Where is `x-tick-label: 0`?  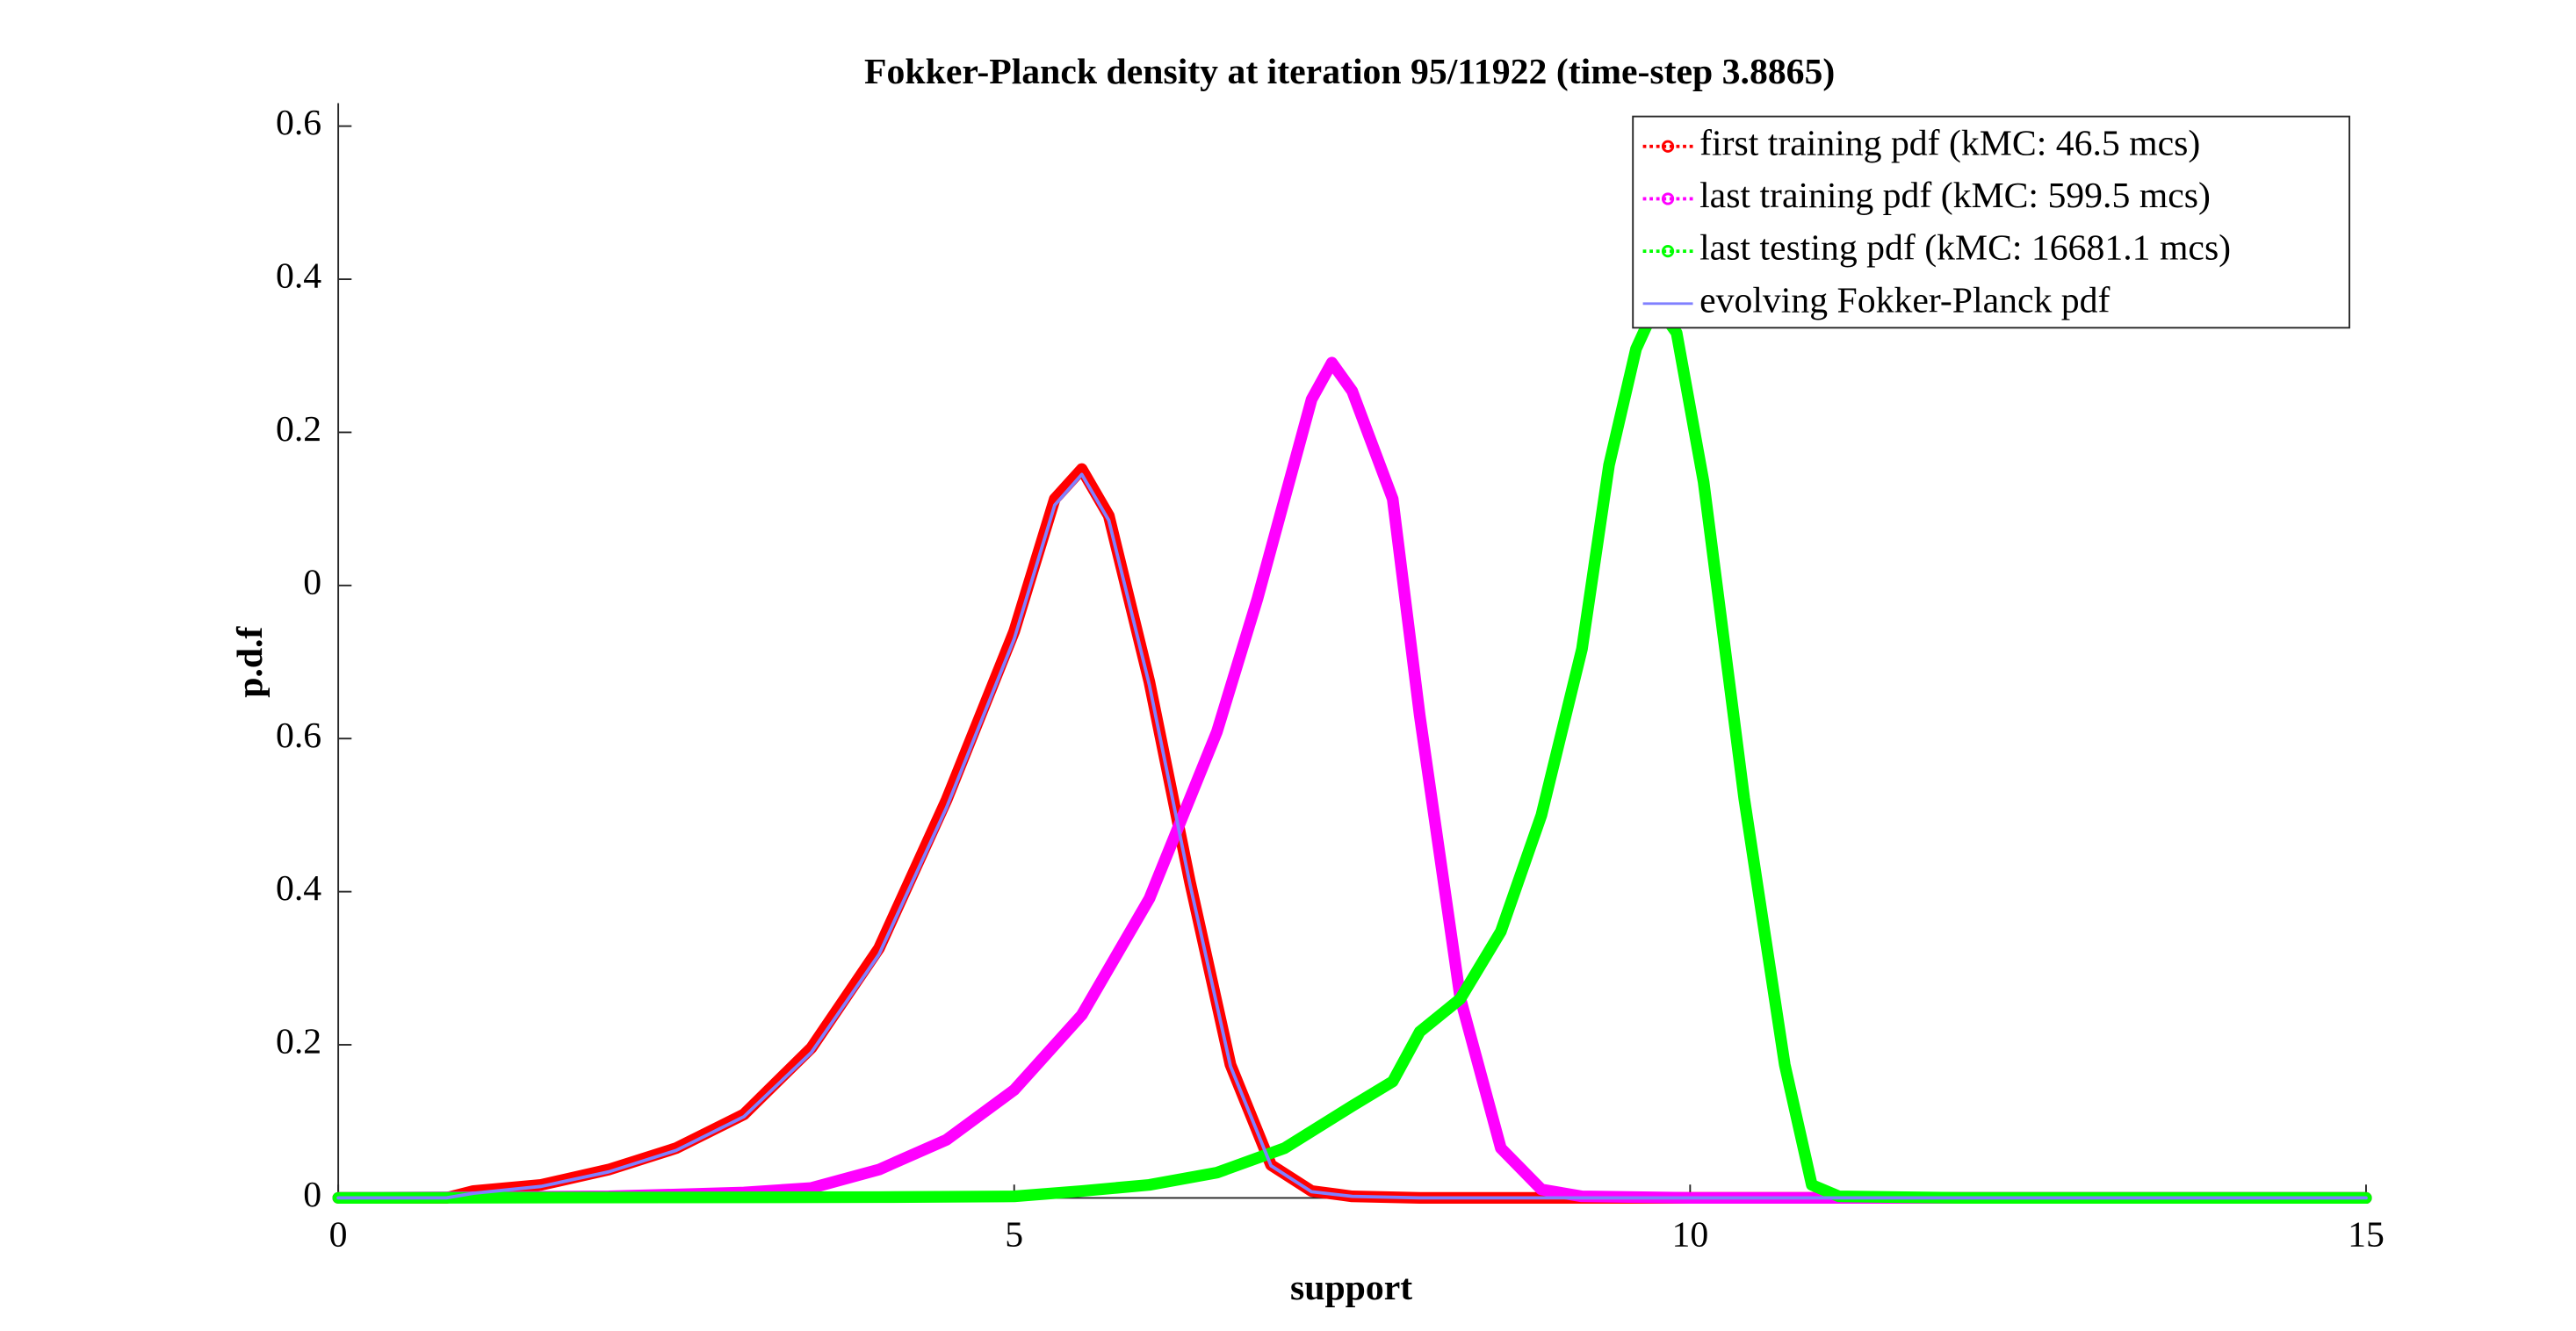 x-tick-label: 0 is located at coordinates (338, 1235).